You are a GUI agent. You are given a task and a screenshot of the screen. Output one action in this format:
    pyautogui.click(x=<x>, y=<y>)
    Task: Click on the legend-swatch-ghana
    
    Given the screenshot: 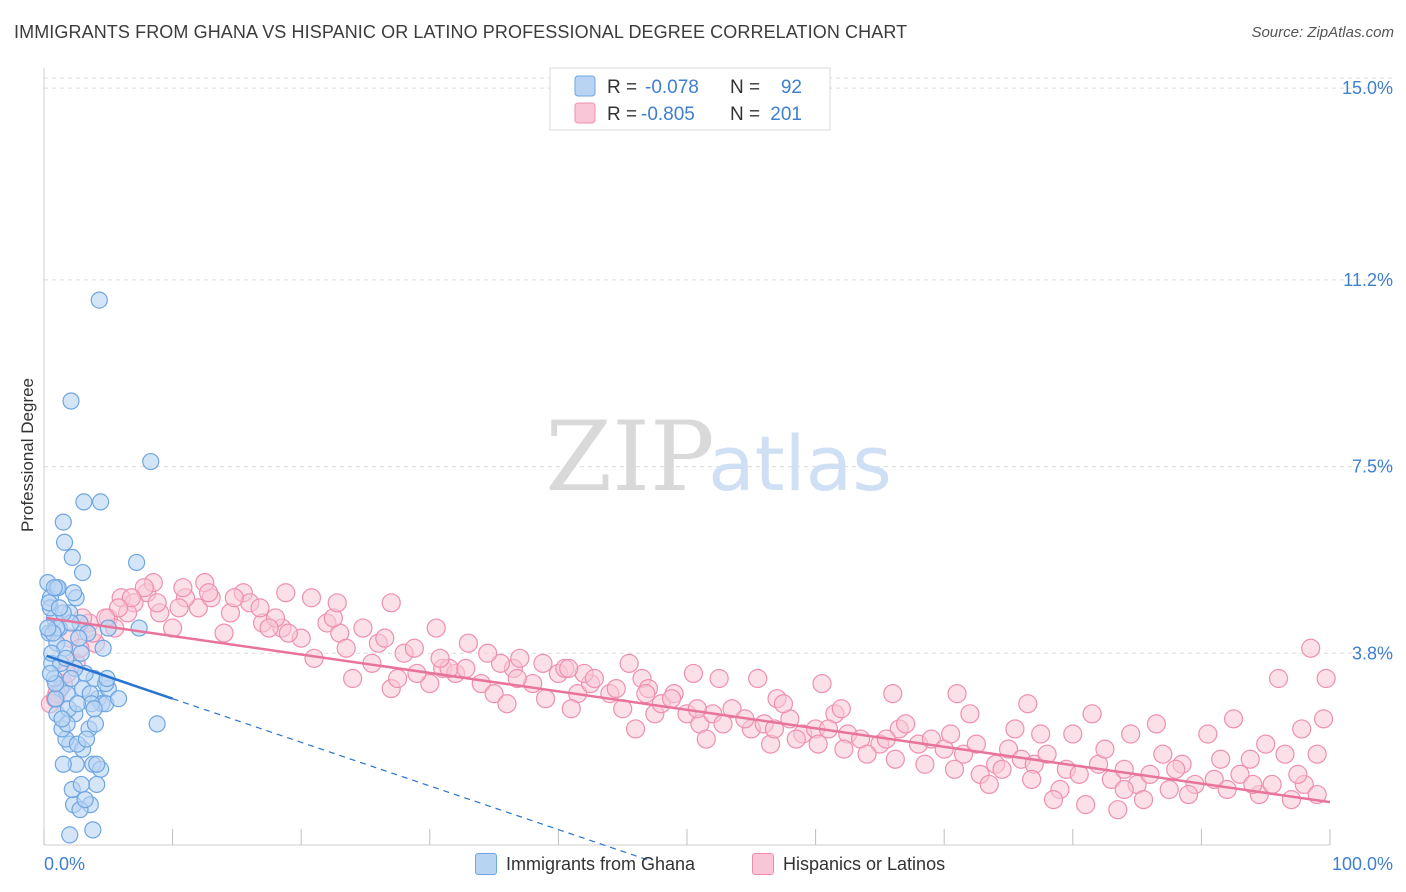 What is the action you would take?
    pyautogui.click(x=585, y=86)
    